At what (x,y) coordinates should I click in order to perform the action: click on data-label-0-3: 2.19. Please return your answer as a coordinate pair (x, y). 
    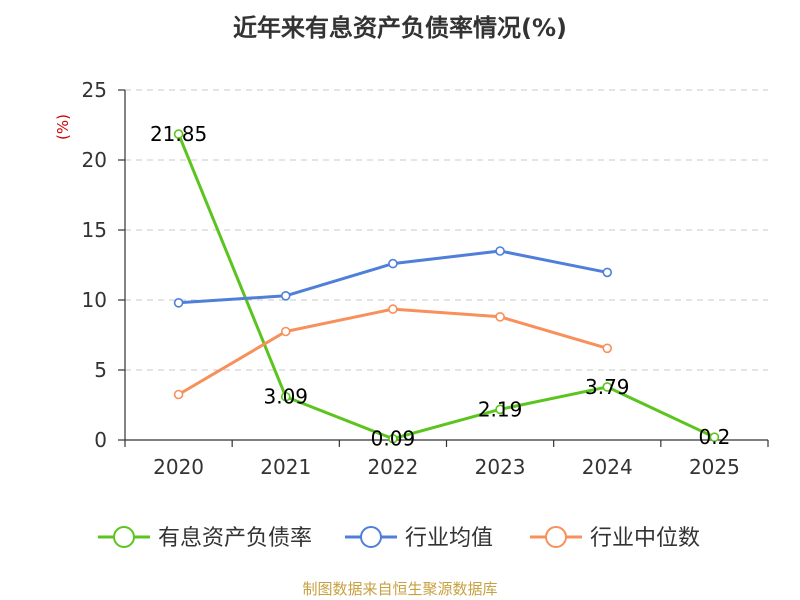
    Looking at the image, I should click on (500, 409).